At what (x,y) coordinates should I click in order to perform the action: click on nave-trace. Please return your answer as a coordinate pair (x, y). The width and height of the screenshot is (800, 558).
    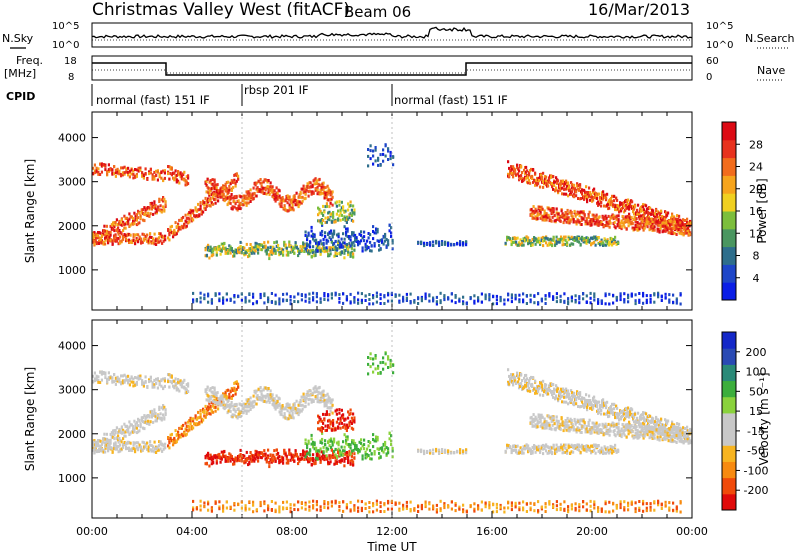
    Looking at the image, I should click on (392, 71).